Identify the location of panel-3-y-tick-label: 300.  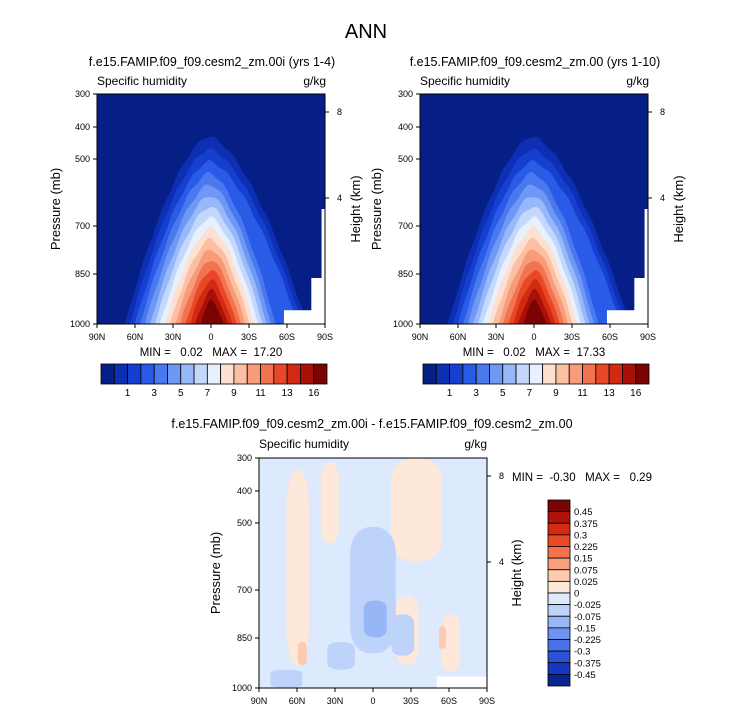
(244, 458).